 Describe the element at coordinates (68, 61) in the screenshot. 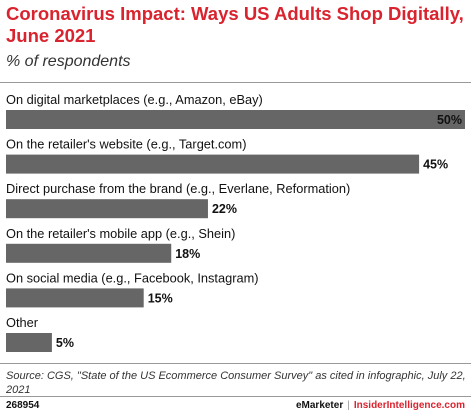

I see `chart-subtitle: % of respondents` at that location.